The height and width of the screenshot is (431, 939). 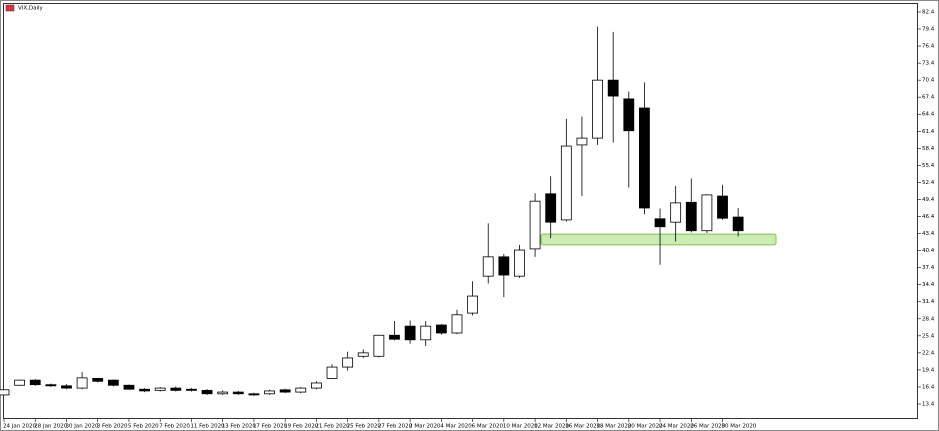 What do you see at coordinates (10, 8) in the screenshot?
I see `symbol-icon` at bounding box center [10, 8].